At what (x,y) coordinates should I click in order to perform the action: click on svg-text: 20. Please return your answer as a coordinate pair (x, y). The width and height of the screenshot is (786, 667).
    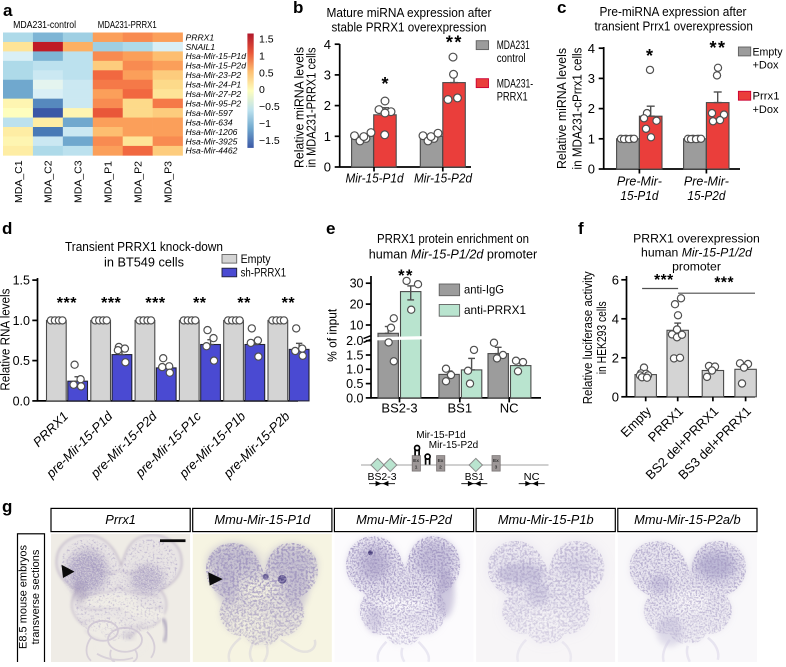
    Looking at the image, I should click on (357, 305).